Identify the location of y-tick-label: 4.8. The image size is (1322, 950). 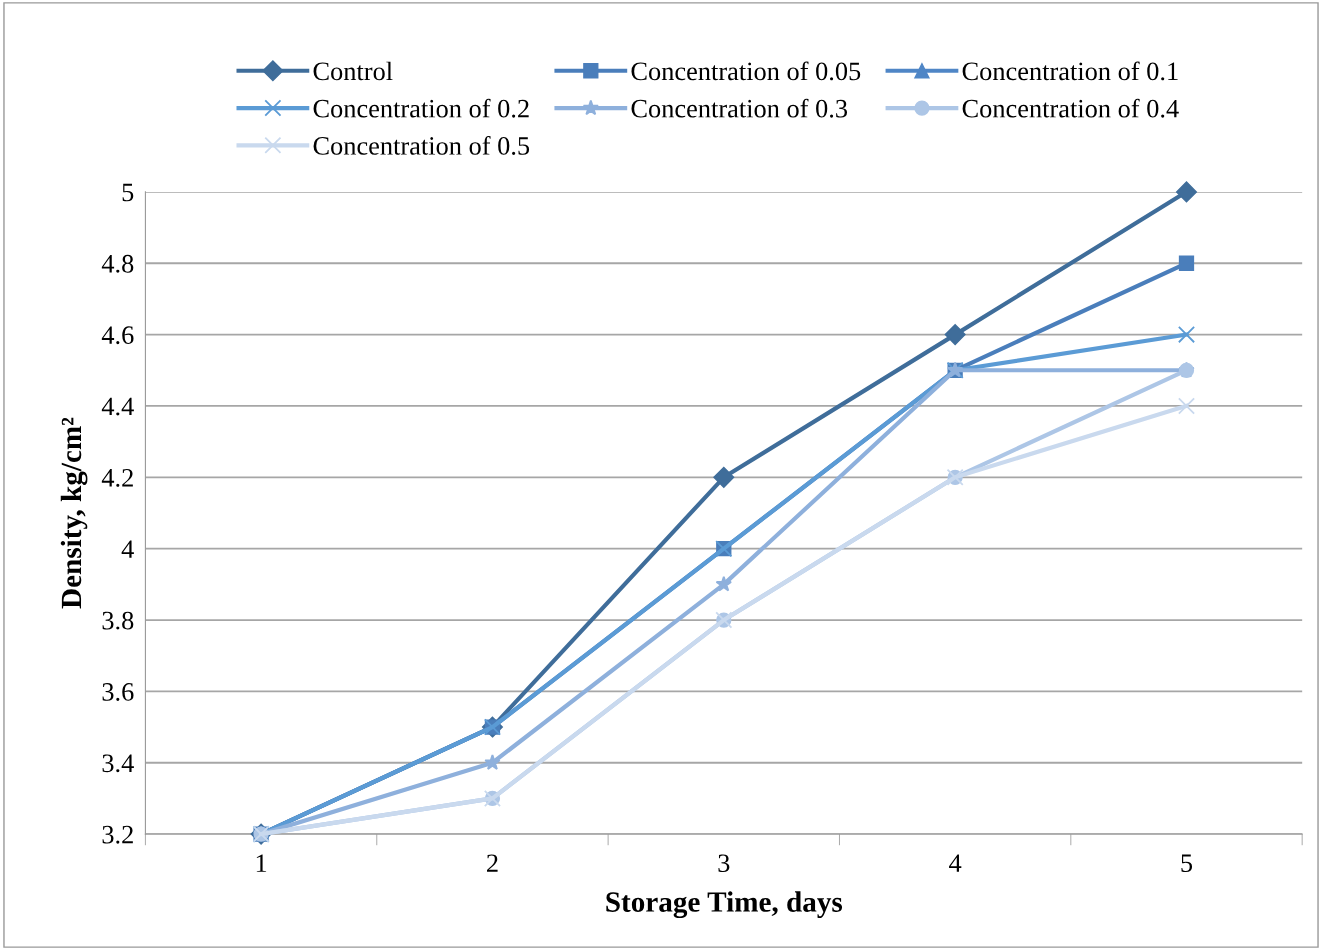
(117, 263).